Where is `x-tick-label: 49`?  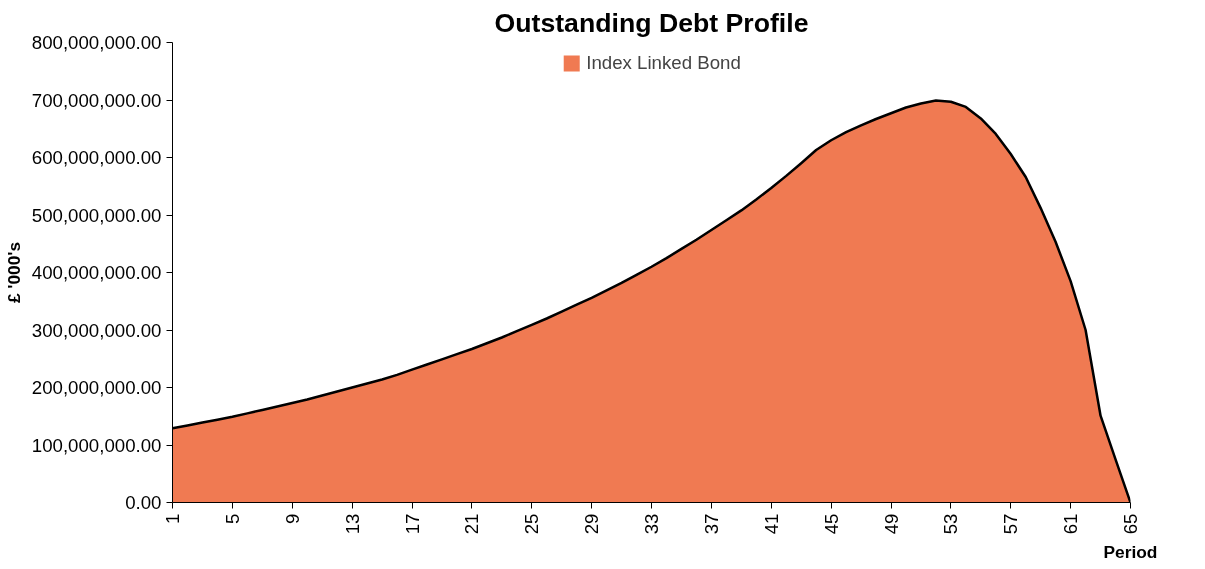
x-tick-label: 49 is located at coordinates (891, 524).